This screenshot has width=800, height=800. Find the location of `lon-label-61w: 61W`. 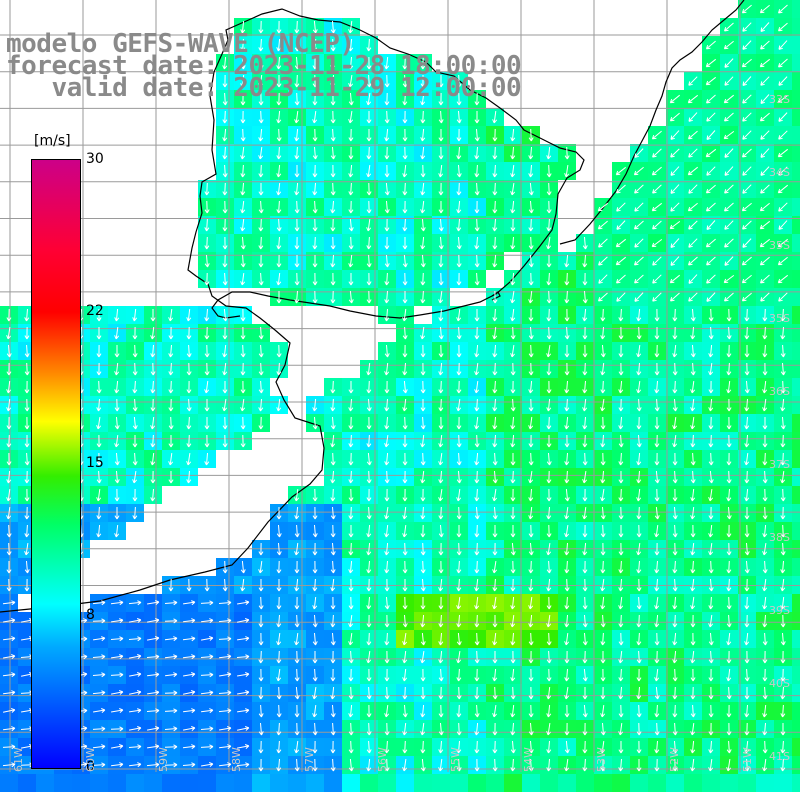

lon-label-61w: 61W is located at coordinates (18, 759).